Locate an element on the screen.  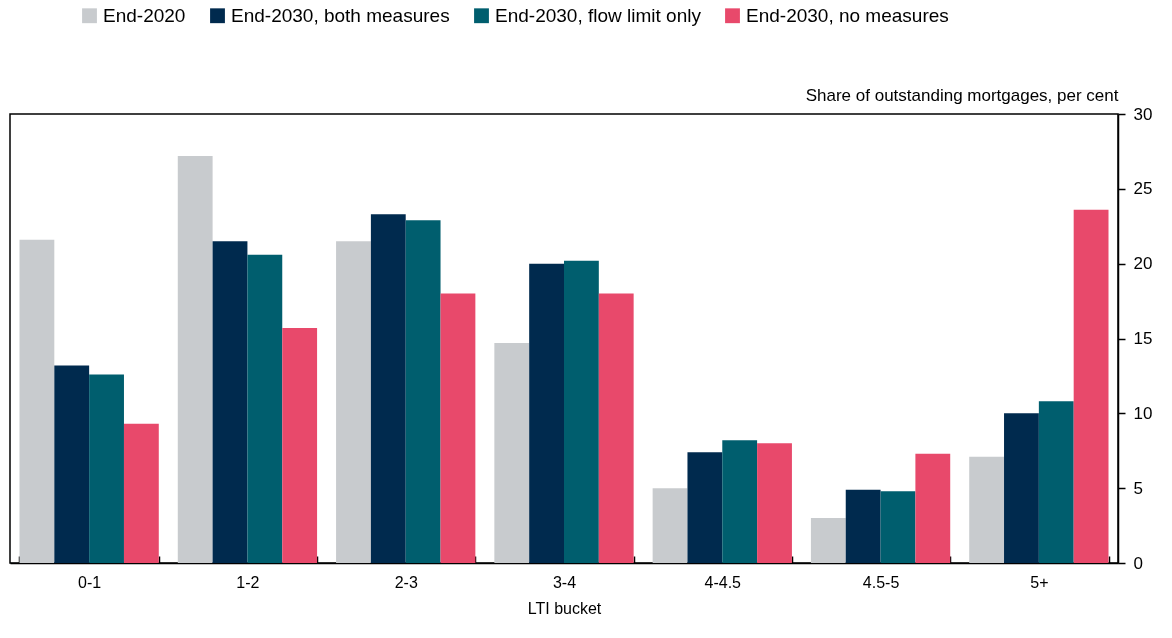
x-tick-label: 4.5-5 is located at coordinates (881, 582).